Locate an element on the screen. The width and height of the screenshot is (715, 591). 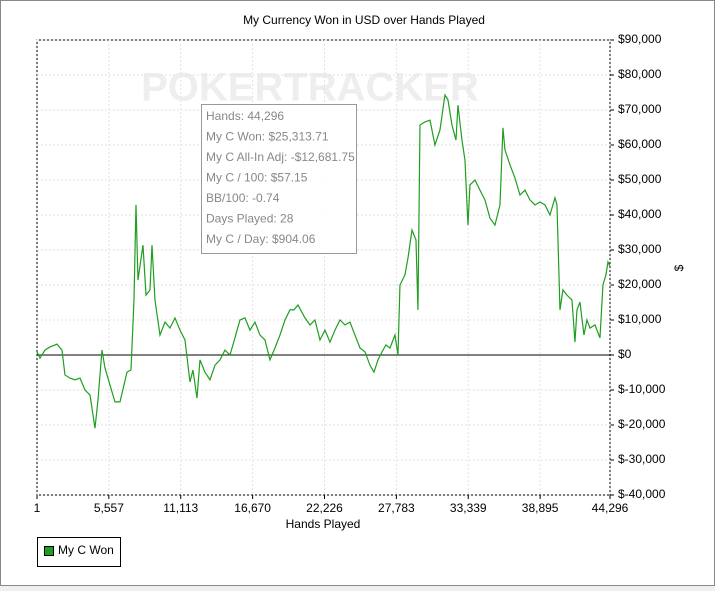
y-tick-label: $60,000 is located at coordinates (640, 144).